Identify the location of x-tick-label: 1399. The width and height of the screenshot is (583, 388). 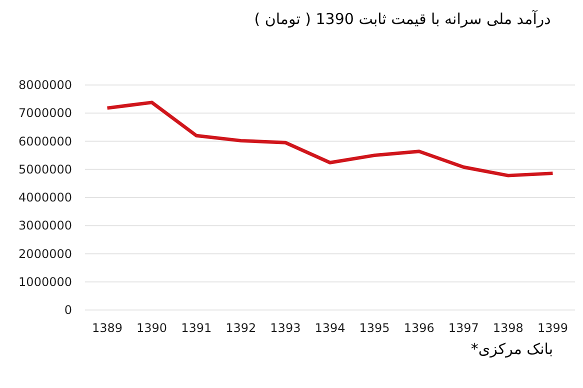
(552, 328).